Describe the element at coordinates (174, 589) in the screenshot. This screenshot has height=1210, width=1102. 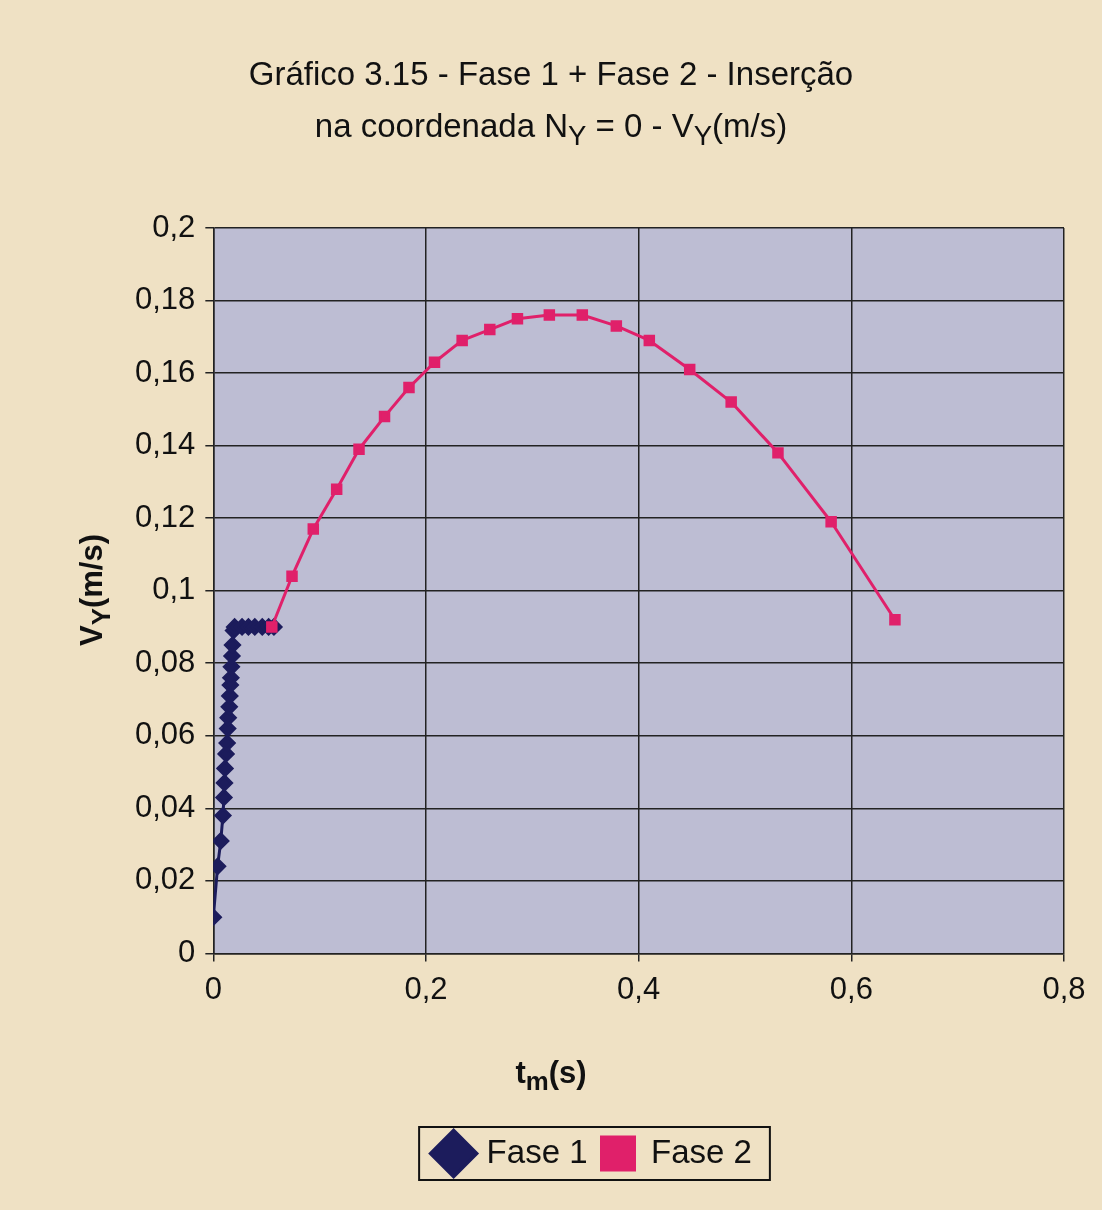
I see `y-tick-label: 0,1` at that location.